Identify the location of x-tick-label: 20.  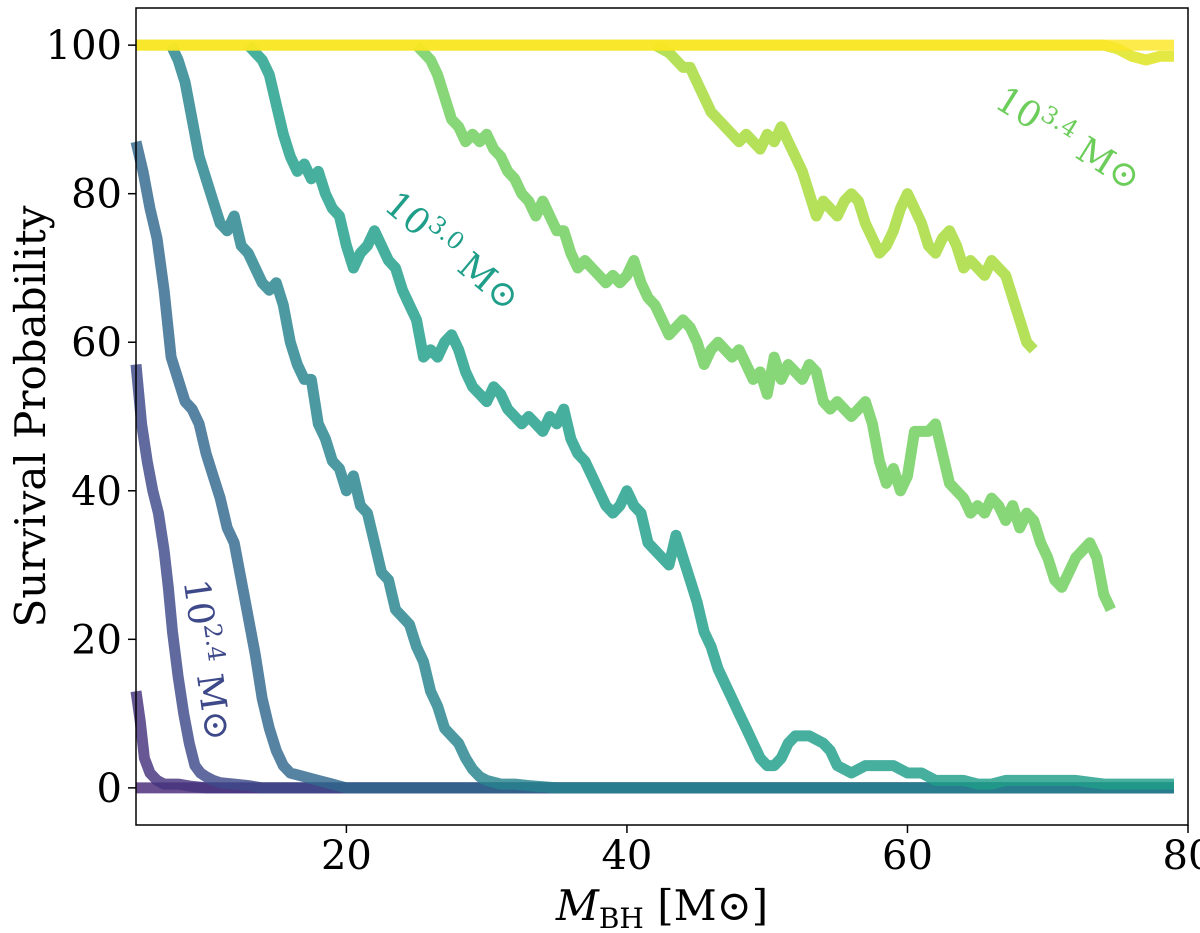
(346, 856).